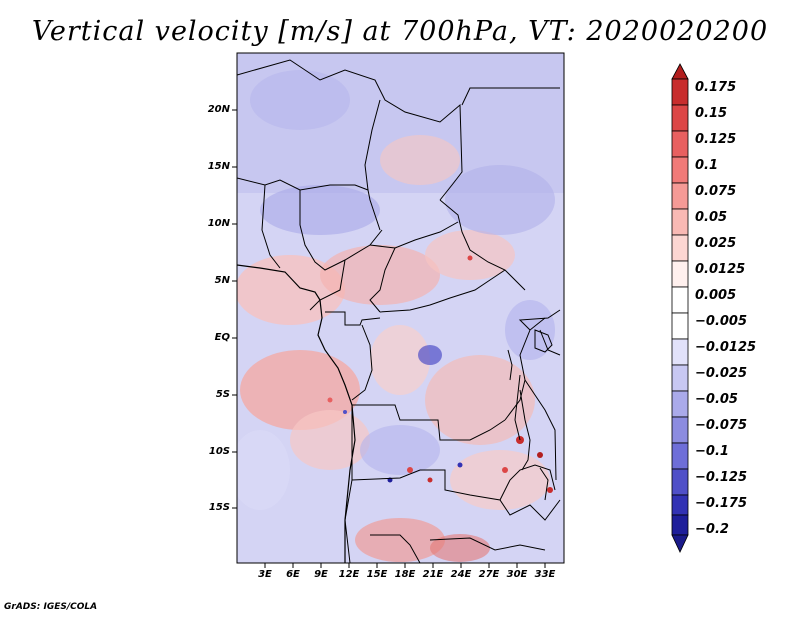  What do you see at coordinates (222, 394) in the screenshot?
I see `y-label-5s: 5S` at bounding box center [222, 394].